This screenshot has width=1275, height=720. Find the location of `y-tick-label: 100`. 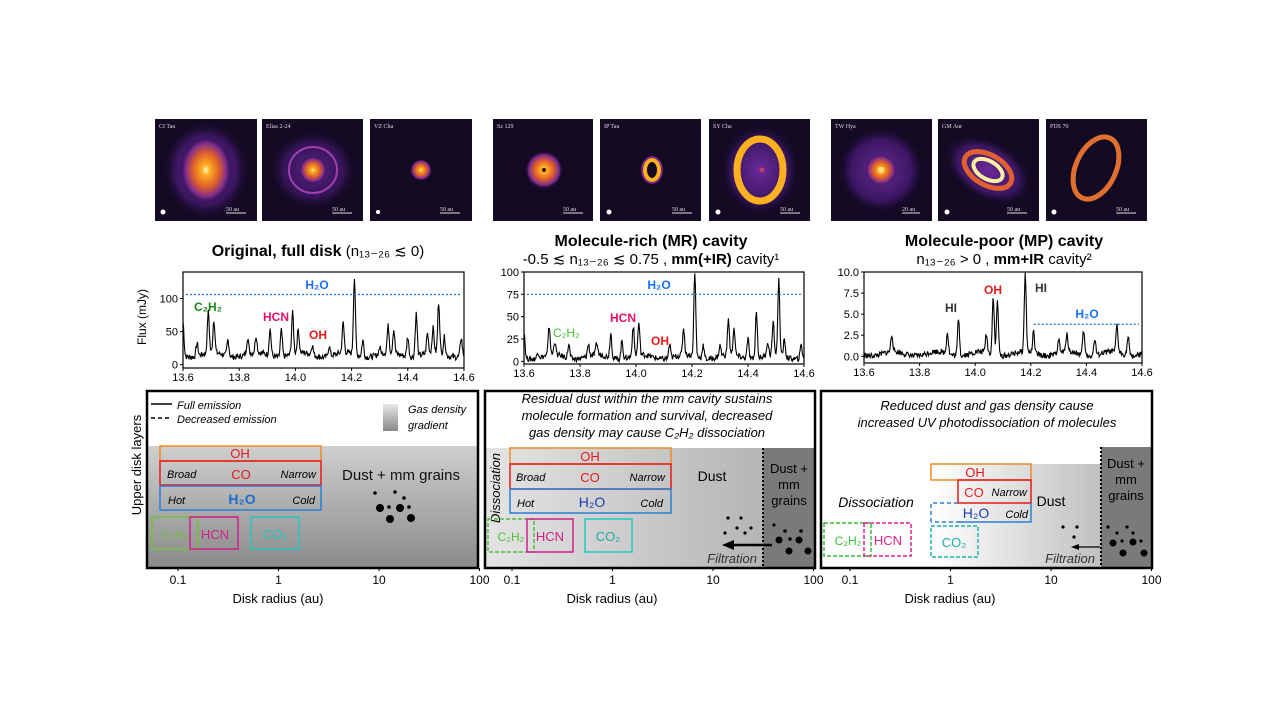

y-tick-label: 100 is located at coordinates (510, 273).